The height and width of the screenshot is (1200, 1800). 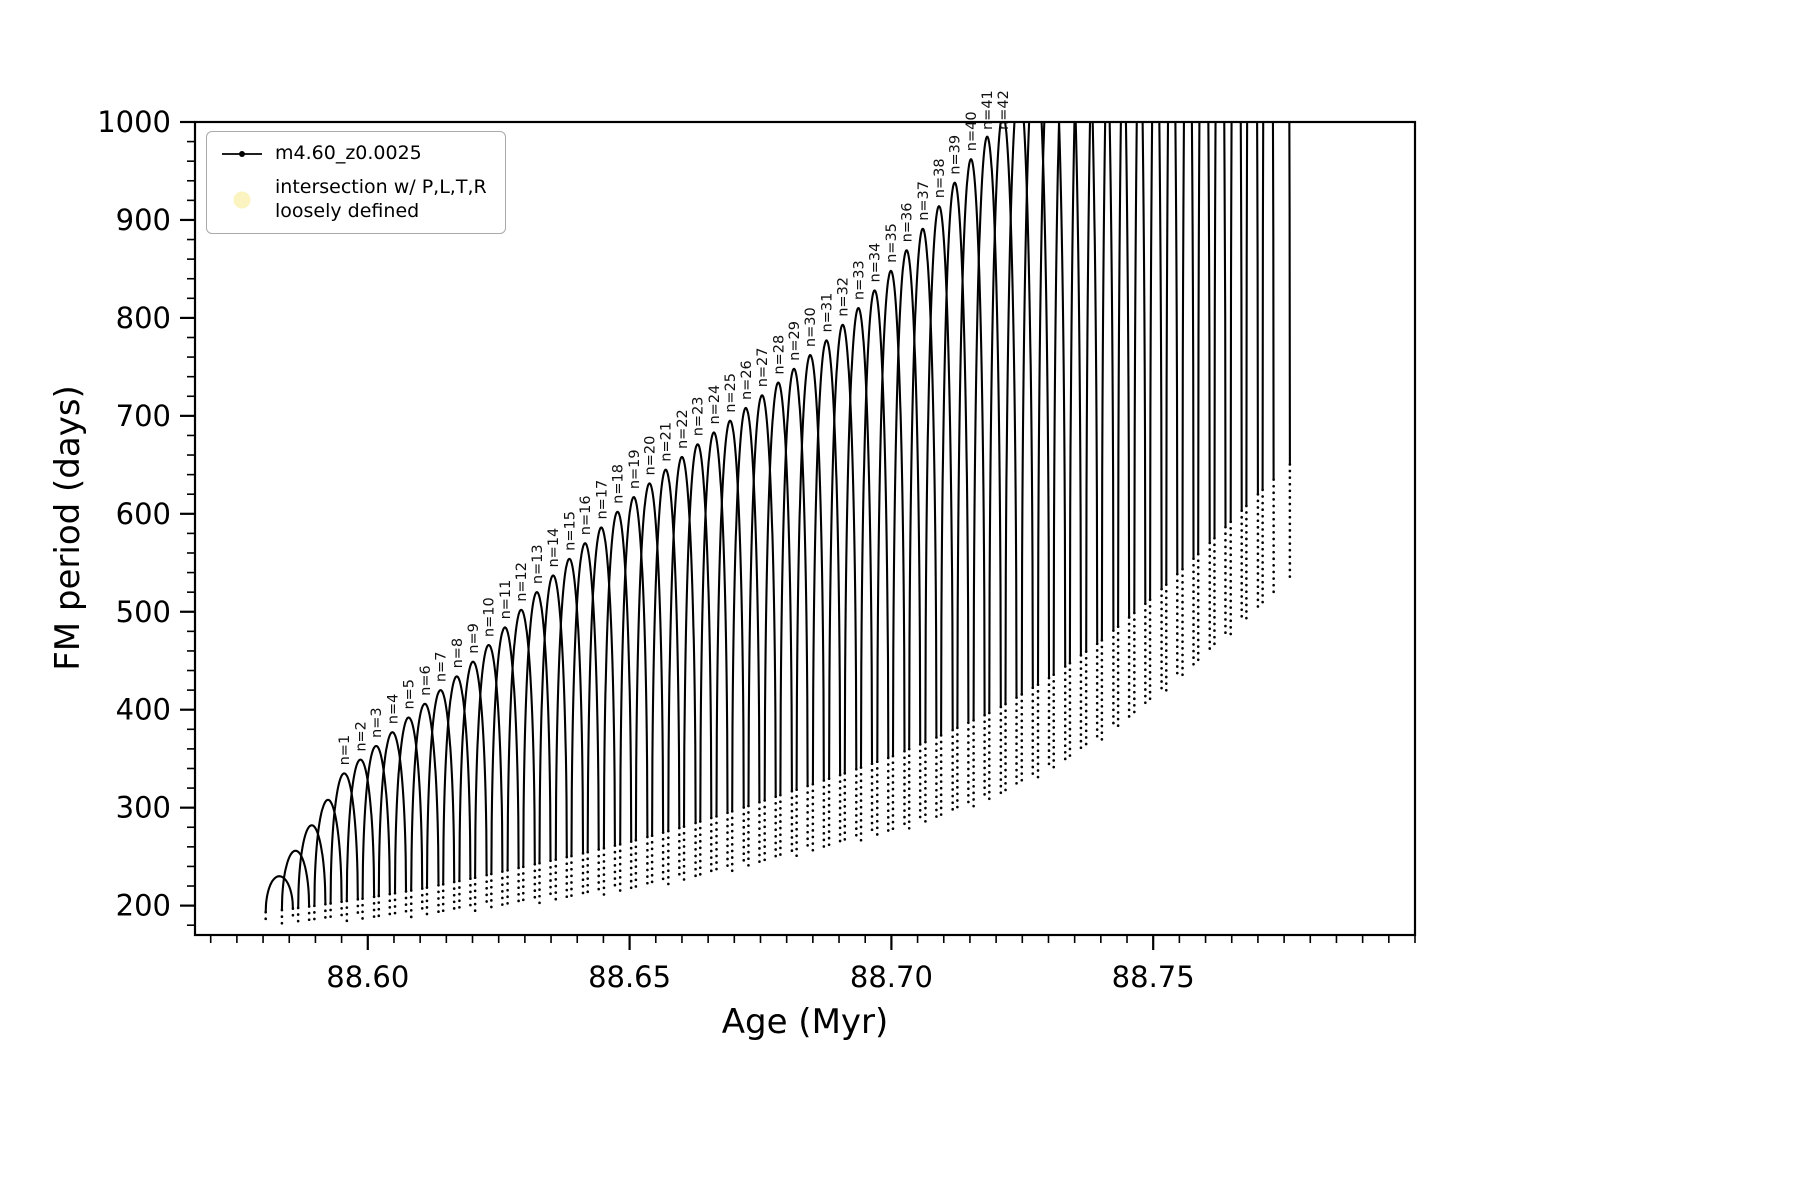 What do you see at coordinates (908, 223) in the screenshot?
I see `arc-label: n=36` at bounding box center [908, 223].